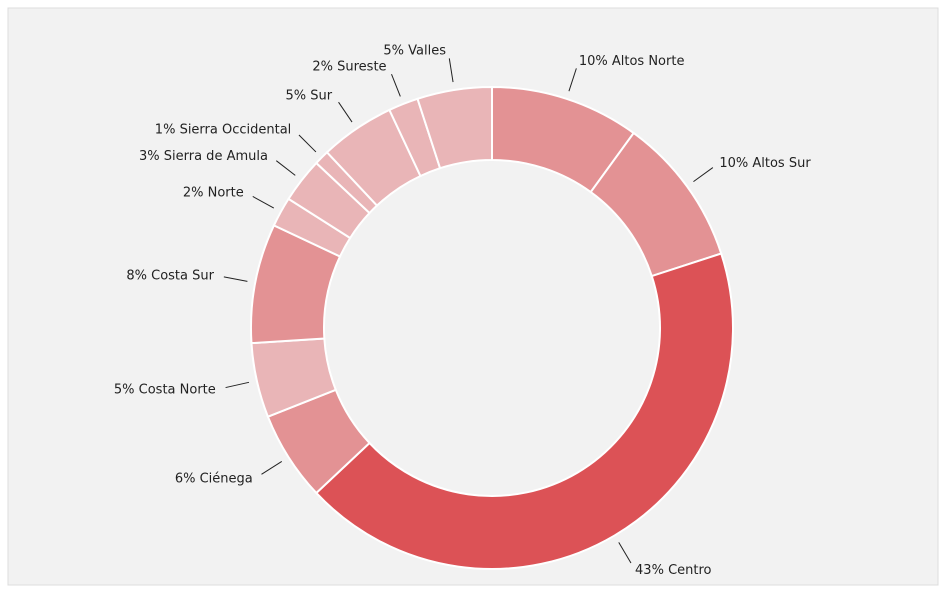  What do you see at coordinates (216, 155) in the screenshot?
I see `slice-name: Sierra de Amula` at bounding box center [216, 155].